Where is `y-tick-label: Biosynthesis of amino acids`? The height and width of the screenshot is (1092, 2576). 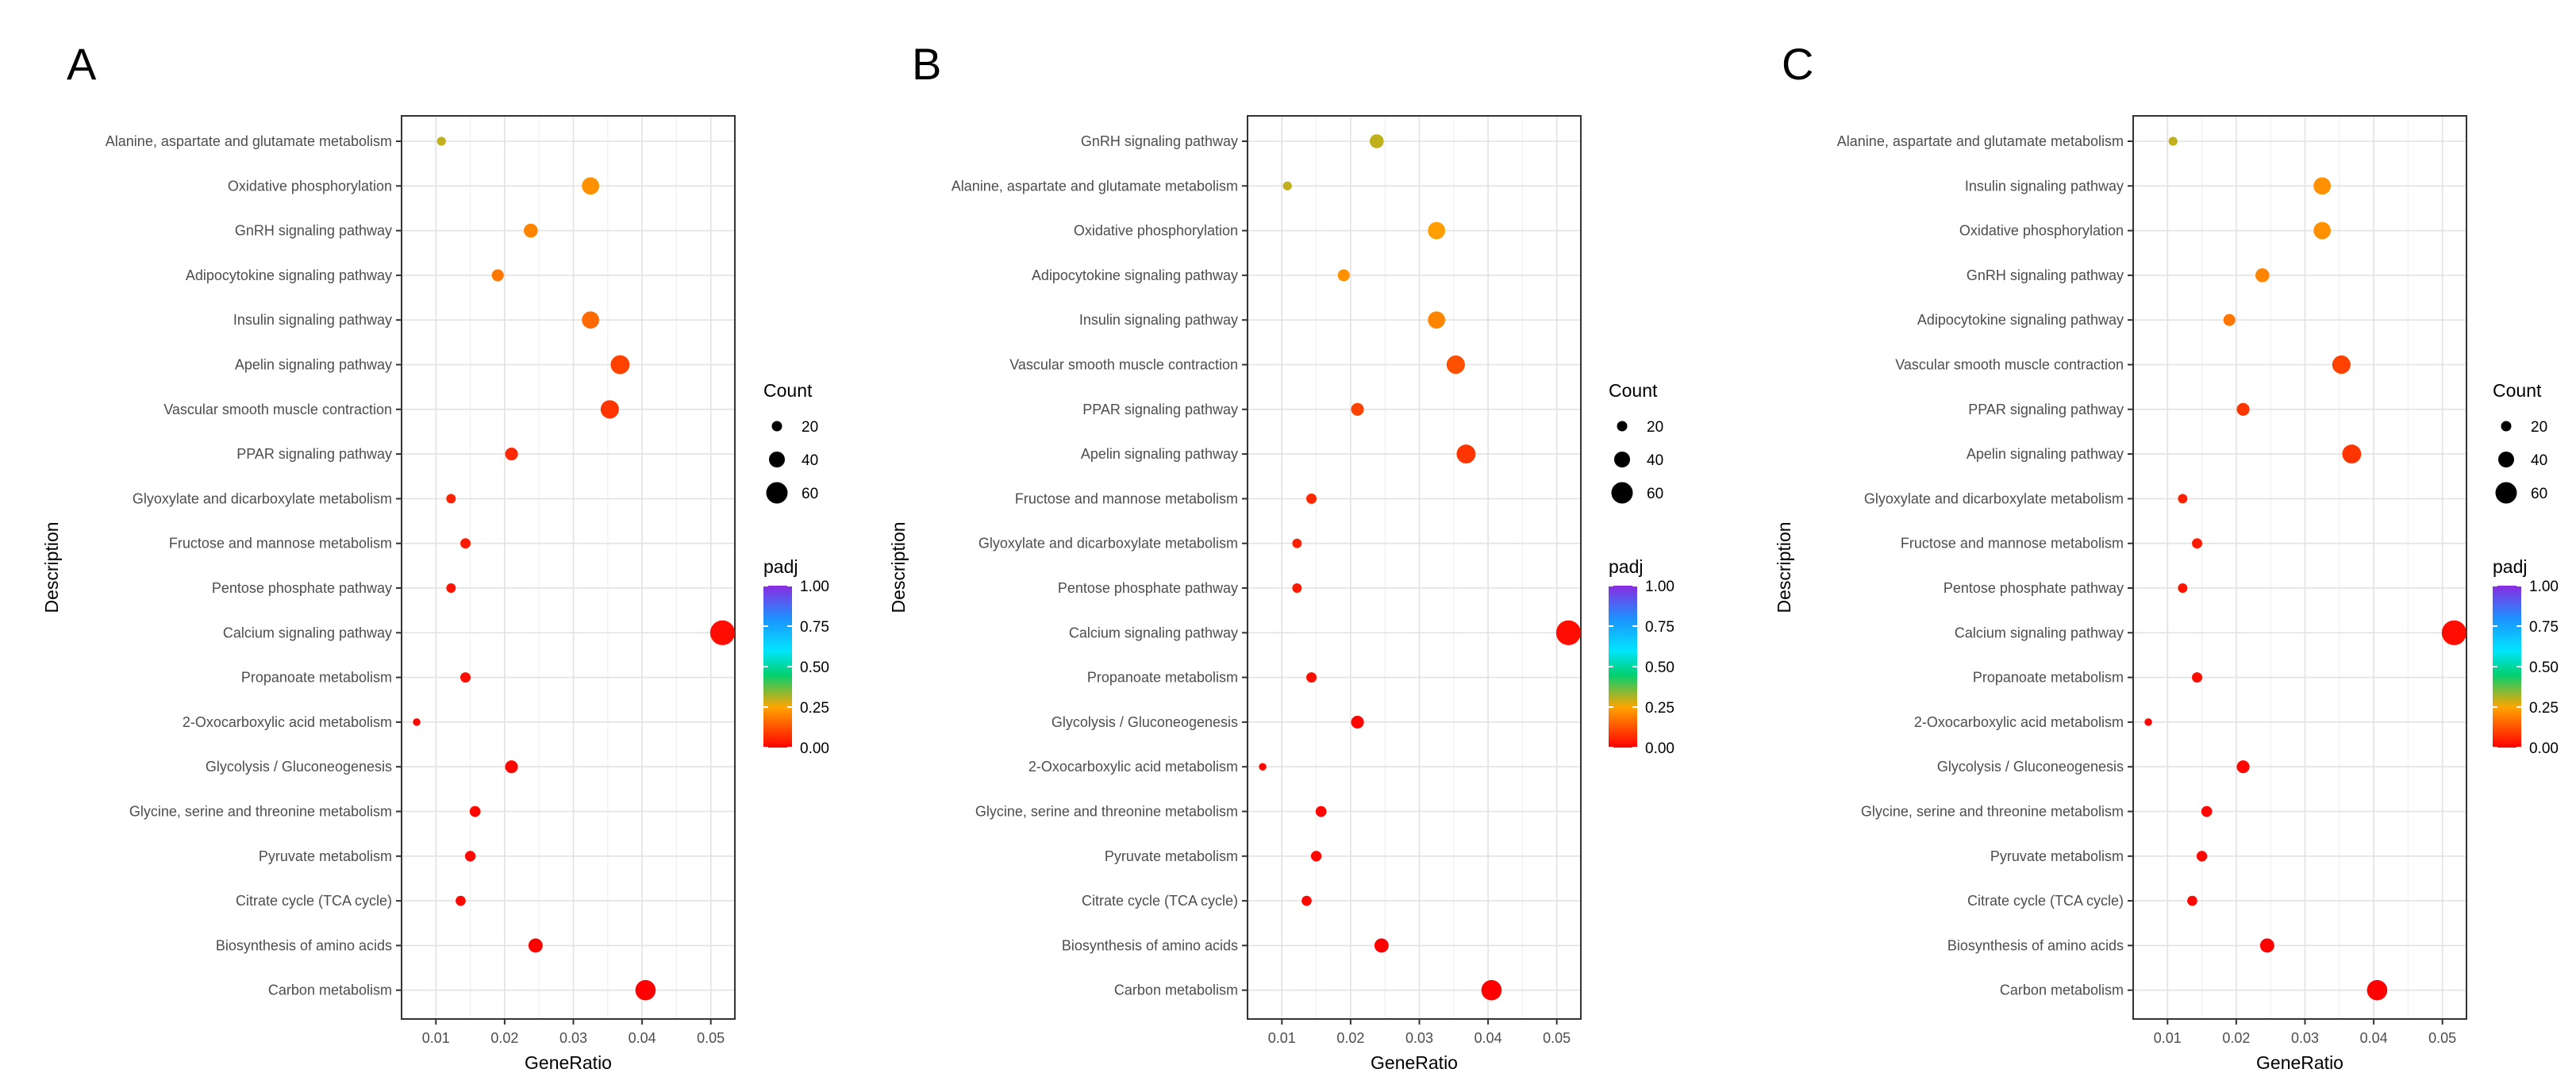
y-tick-label: Biosynthesis of amino acids is located at coordinates (1150, 945).